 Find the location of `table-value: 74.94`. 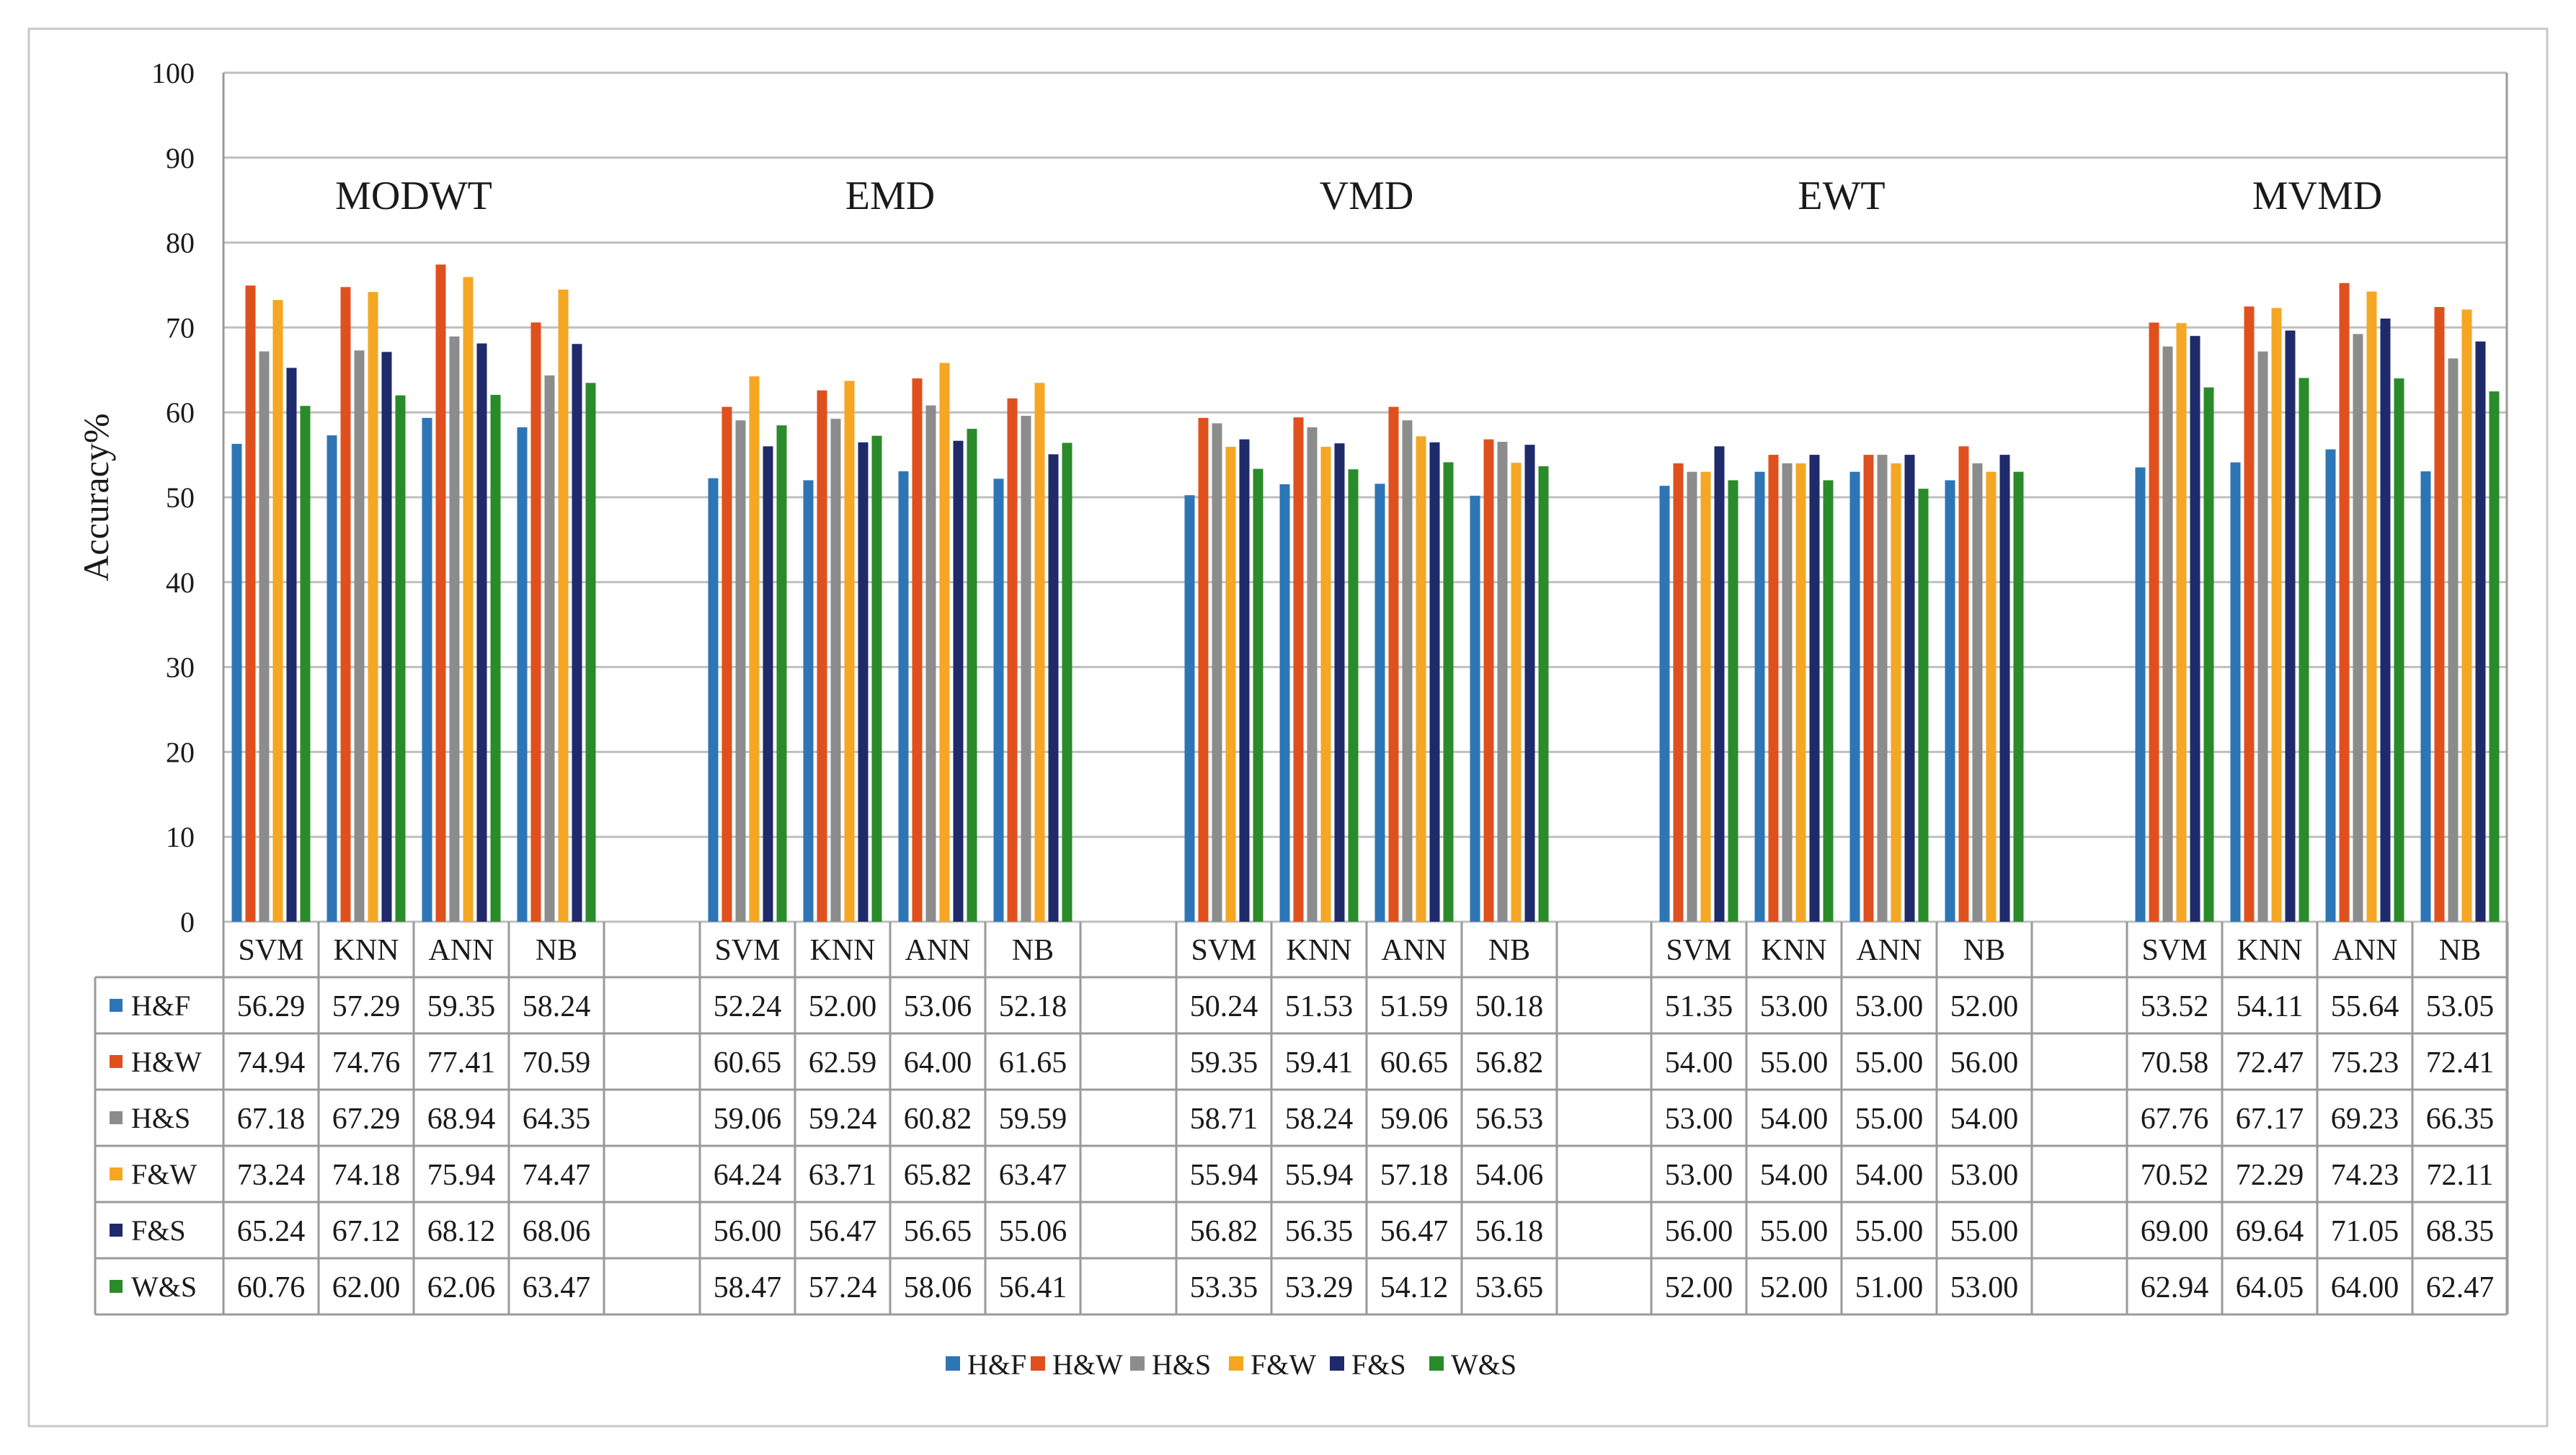

table-value: 74.94 is located at coordinates (271, 1063).